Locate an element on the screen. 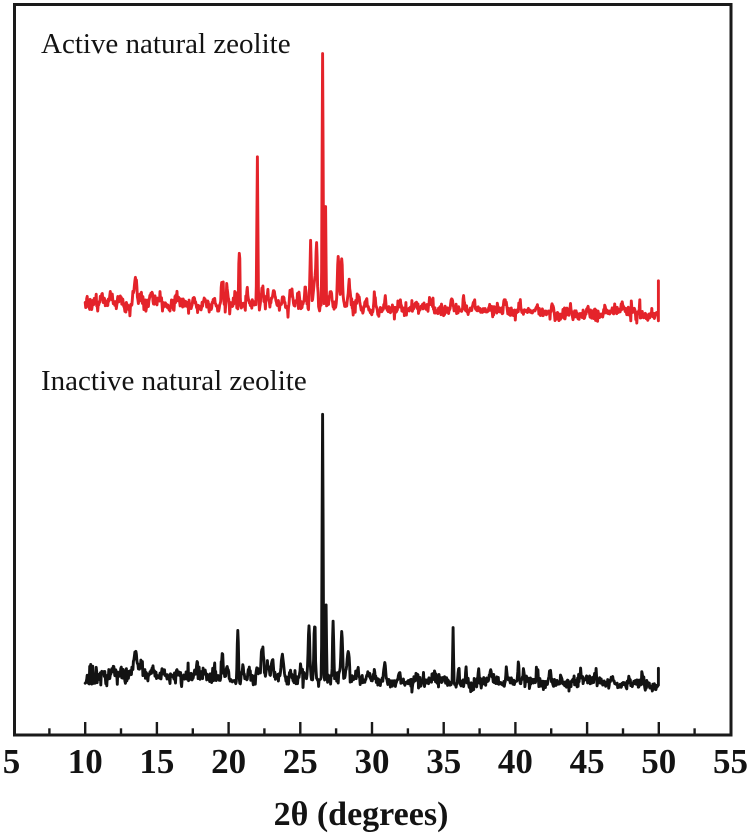 The height and width of the screenshot is (838, 750). svg-text: 10 is located at coordinates (85, 761).